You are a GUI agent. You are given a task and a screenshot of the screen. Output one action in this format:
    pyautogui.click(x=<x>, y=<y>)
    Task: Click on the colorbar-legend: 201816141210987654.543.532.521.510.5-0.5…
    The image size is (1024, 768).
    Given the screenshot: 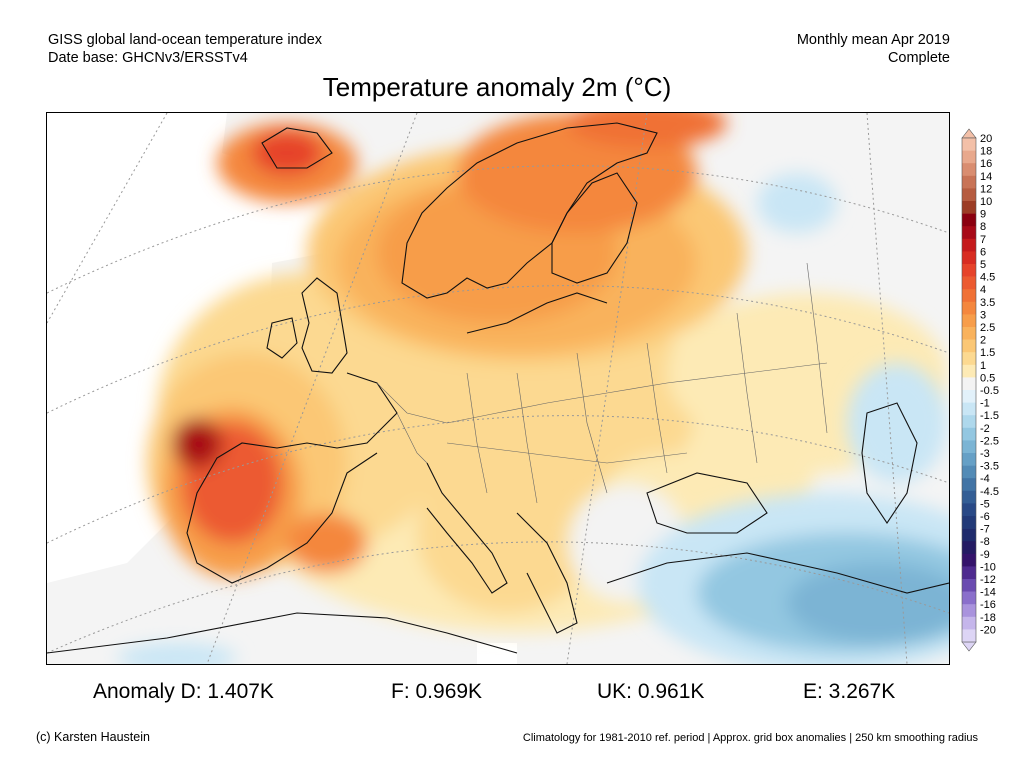 What is the action you would take?
    pyautogui.click(x=980, y=390)
    